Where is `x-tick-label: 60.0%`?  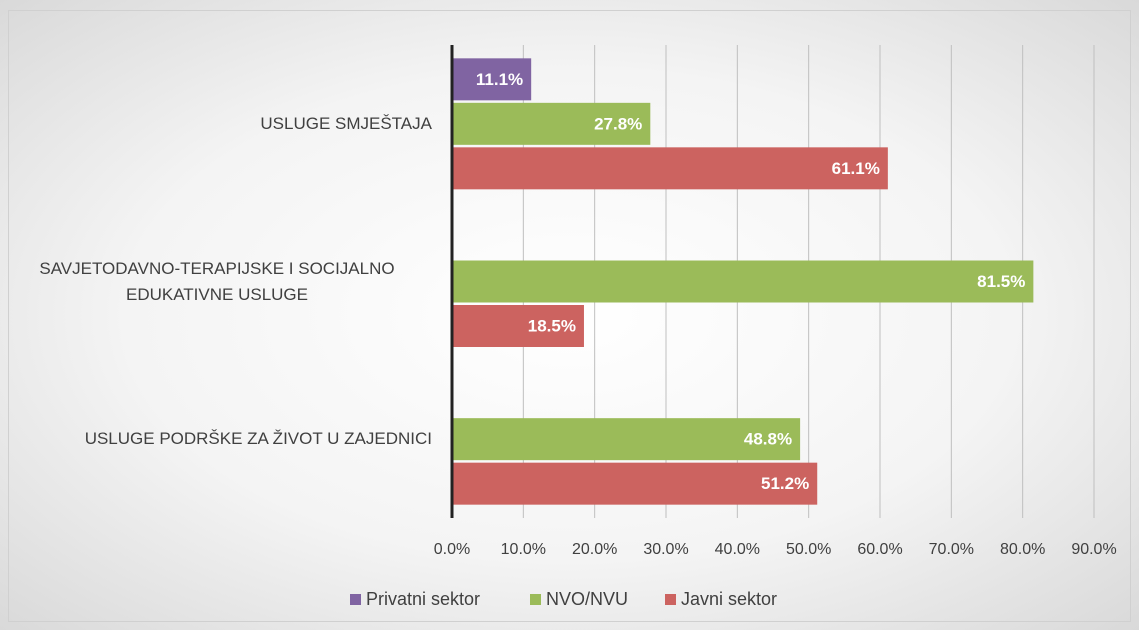
x-tick-label: 60.0% is located at coordinates (879, 549).